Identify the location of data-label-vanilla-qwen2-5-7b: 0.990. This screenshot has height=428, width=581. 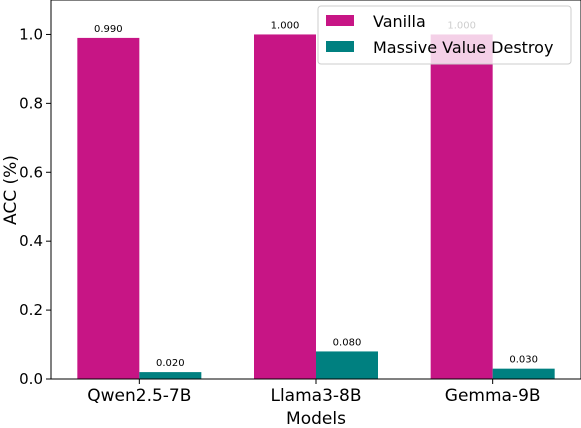
(108, 29).